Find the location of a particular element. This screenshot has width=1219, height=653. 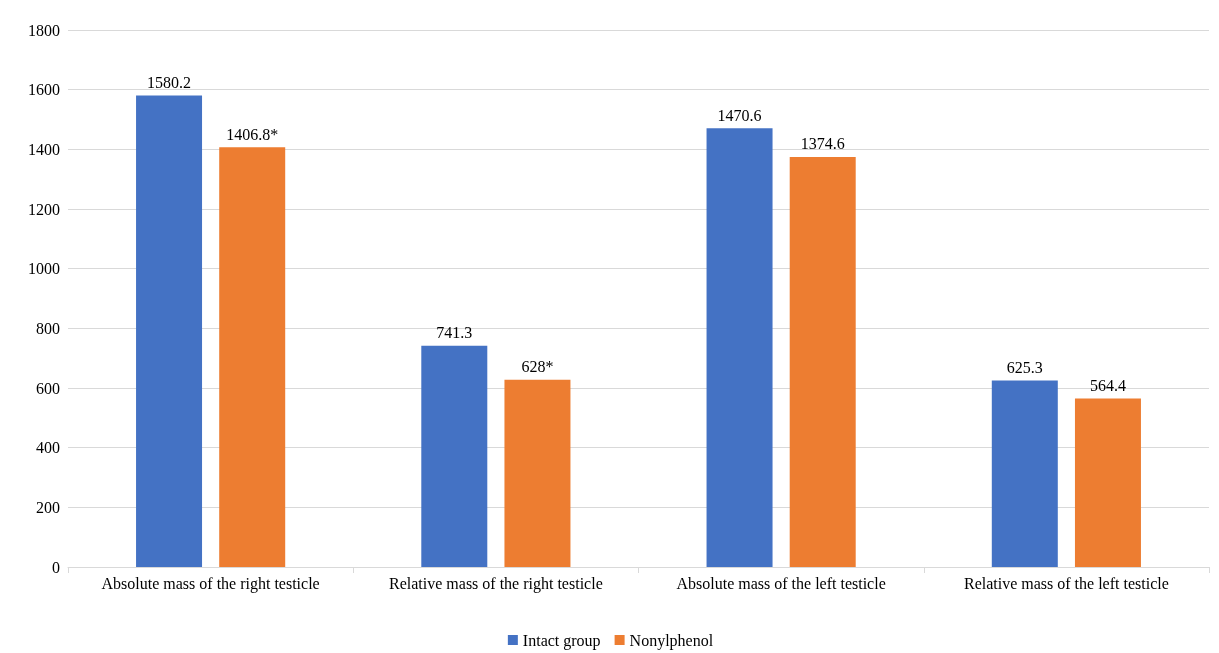

data-label: 1580.2 is located at coordinates (169, 83).